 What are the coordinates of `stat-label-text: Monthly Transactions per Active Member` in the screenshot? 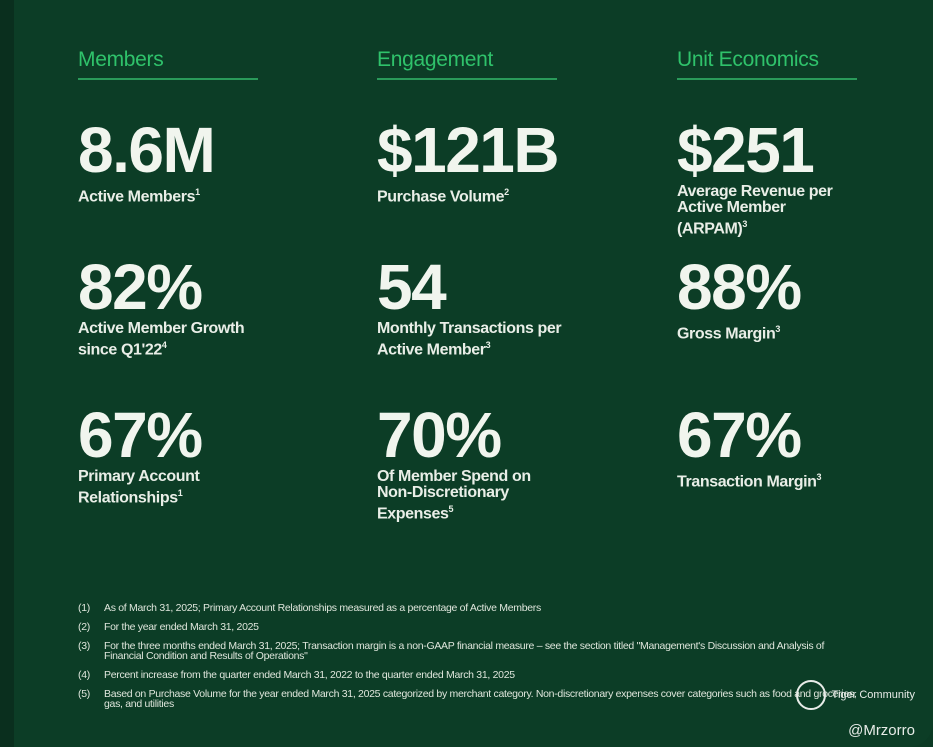 It's located at (469, 339).